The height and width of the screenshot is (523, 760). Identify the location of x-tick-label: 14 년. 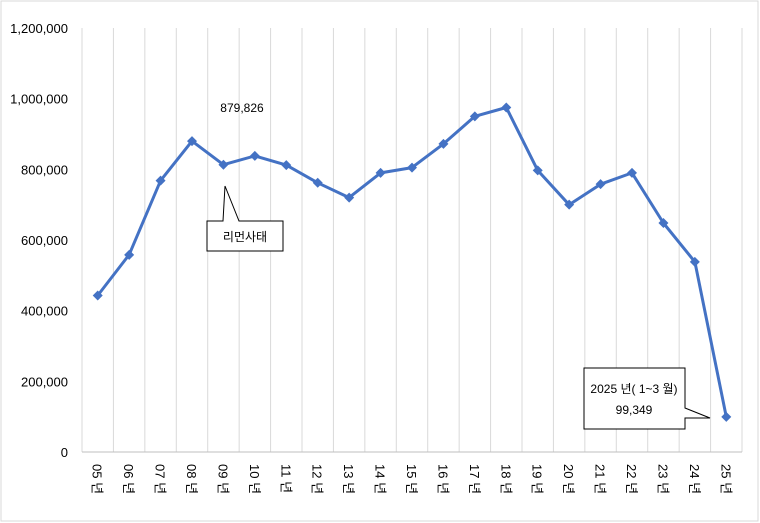
(380, 479).